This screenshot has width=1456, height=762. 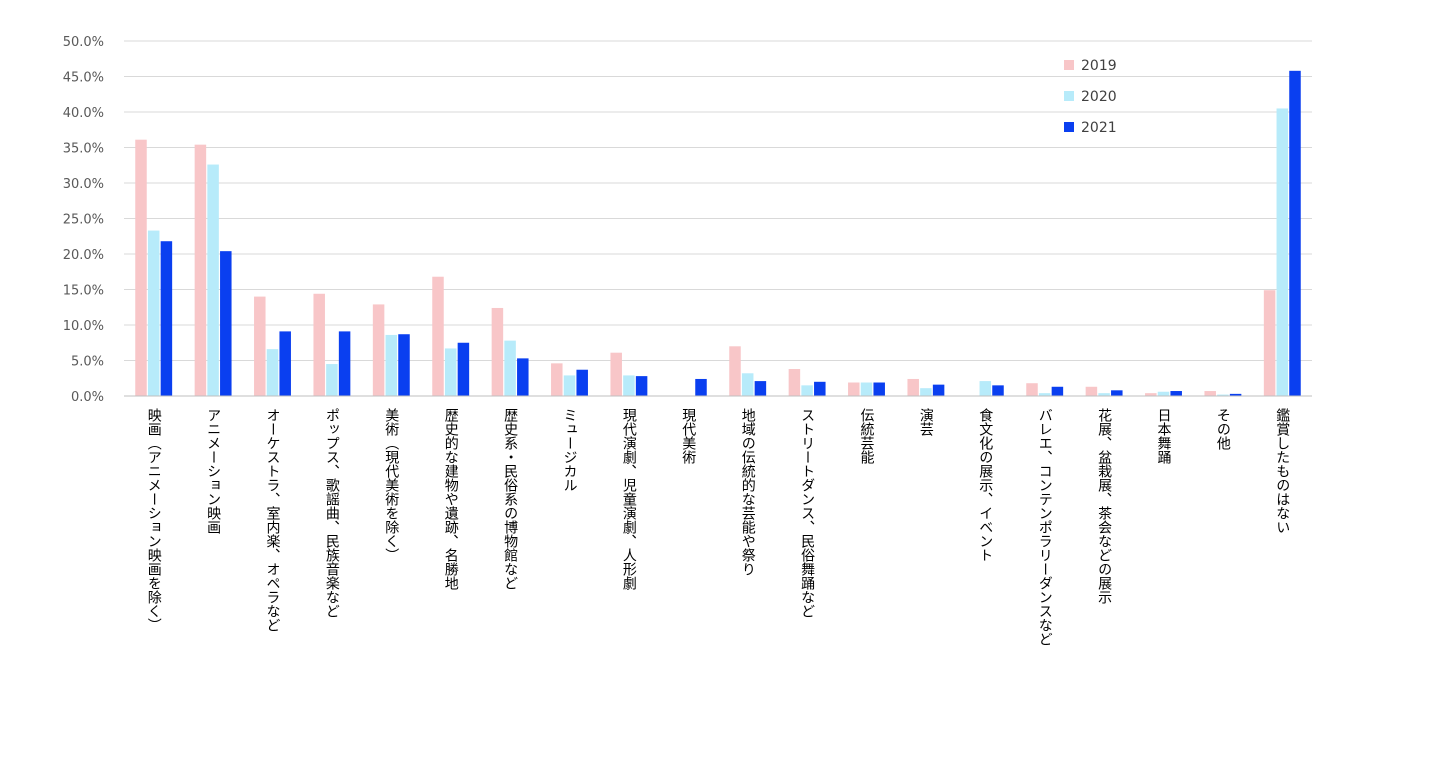 I want to click on category-label: 鑑賞したものはない, so click(x=1282, y=470).